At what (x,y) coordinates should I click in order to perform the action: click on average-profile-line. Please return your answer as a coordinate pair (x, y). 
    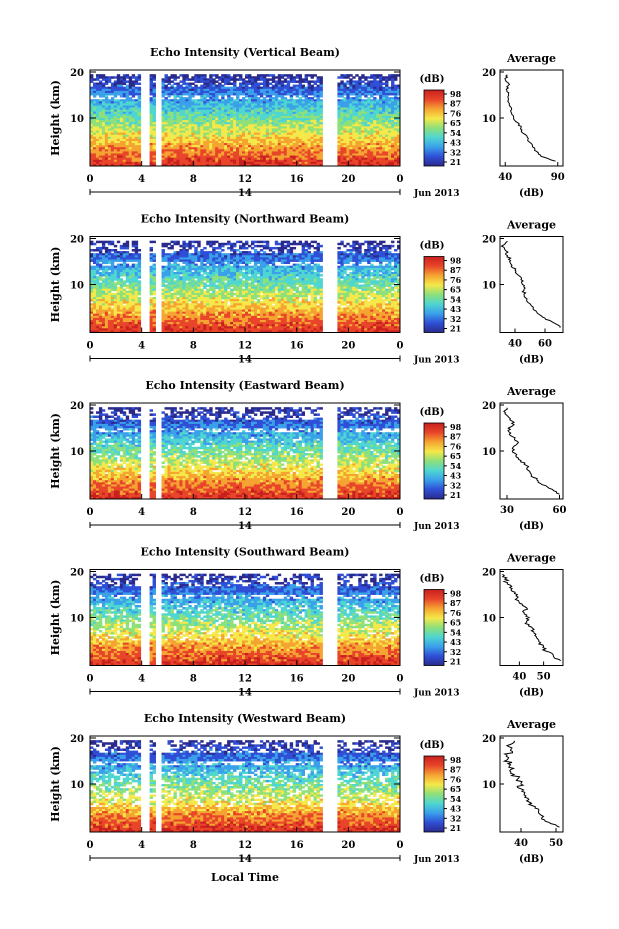
    Looking at the image, I should click on (530, 118).